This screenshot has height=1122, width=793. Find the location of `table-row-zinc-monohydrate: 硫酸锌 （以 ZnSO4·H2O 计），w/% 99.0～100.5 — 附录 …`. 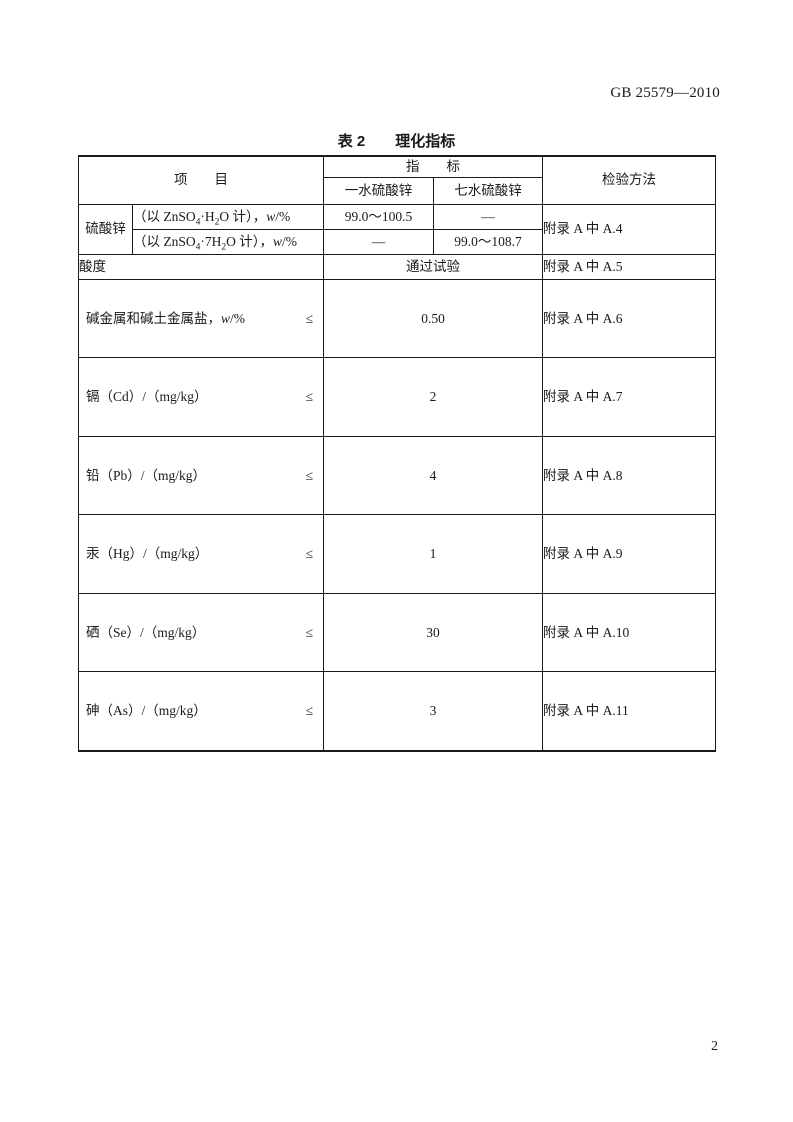

table-row-zinc-monohydrate: 硫酸锌 （以 ZnSO4·H2O 计），w/% 99.0～100.5 — 附录 … is located at coordinates (397, 229).